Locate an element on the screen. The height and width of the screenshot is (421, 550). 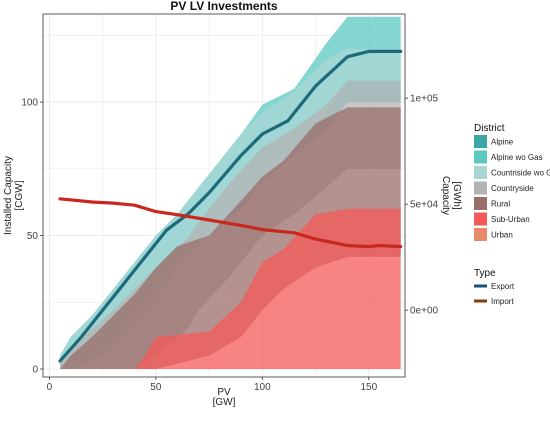
legend-entry-label: Alpine is located at coordinates (502, 142).